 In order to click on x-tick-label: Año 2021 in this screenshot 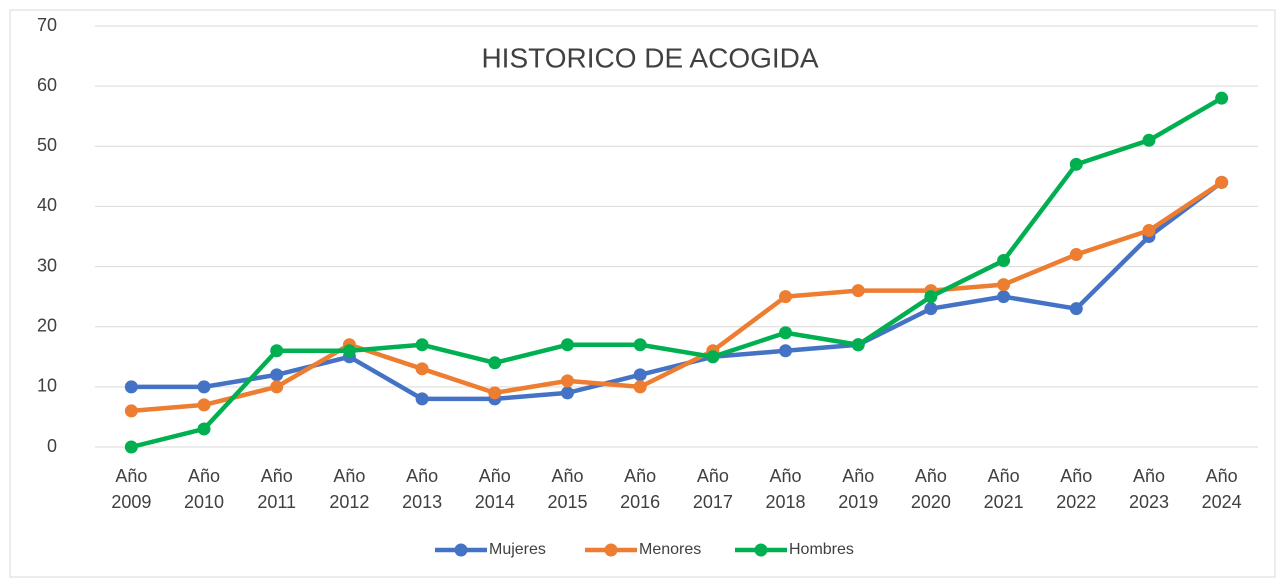, I will do `click(1003, 489)`.